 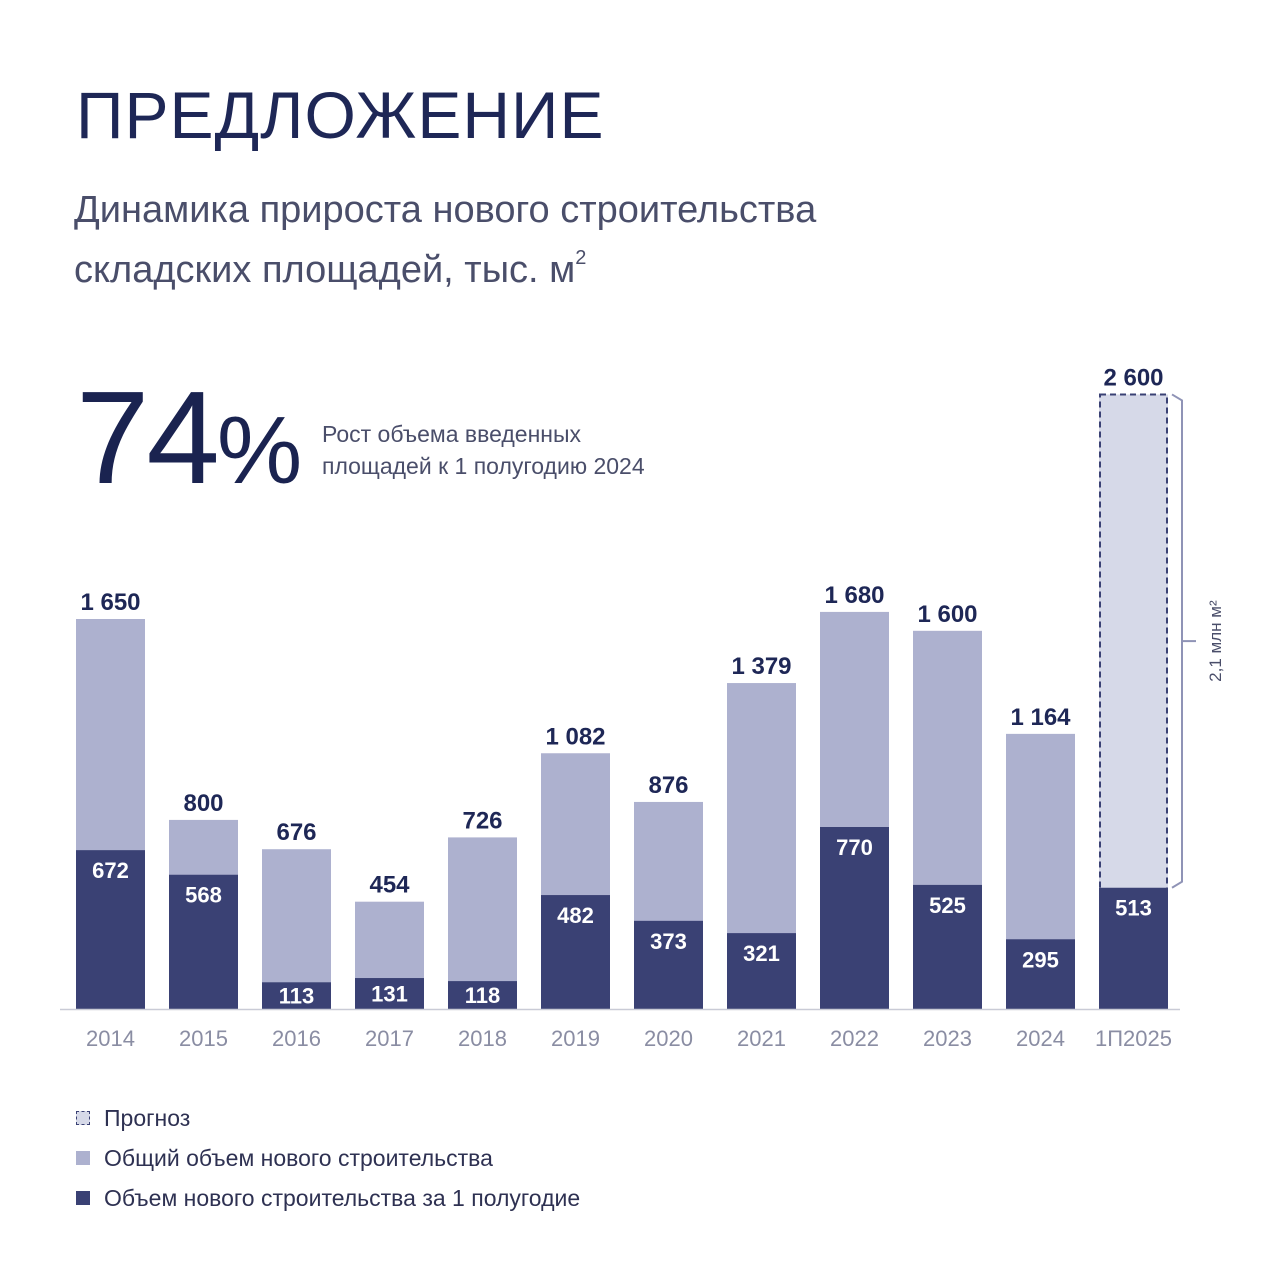 I want to click on total-label-2022: 1 680, so click(x=854, y=595).